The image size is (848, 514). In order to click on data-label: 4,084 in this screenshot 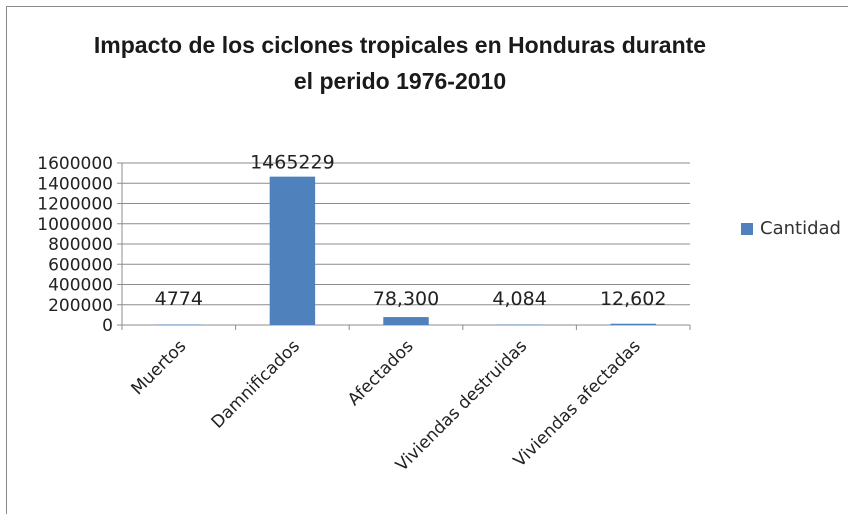, I will do `click(519, 299)`.